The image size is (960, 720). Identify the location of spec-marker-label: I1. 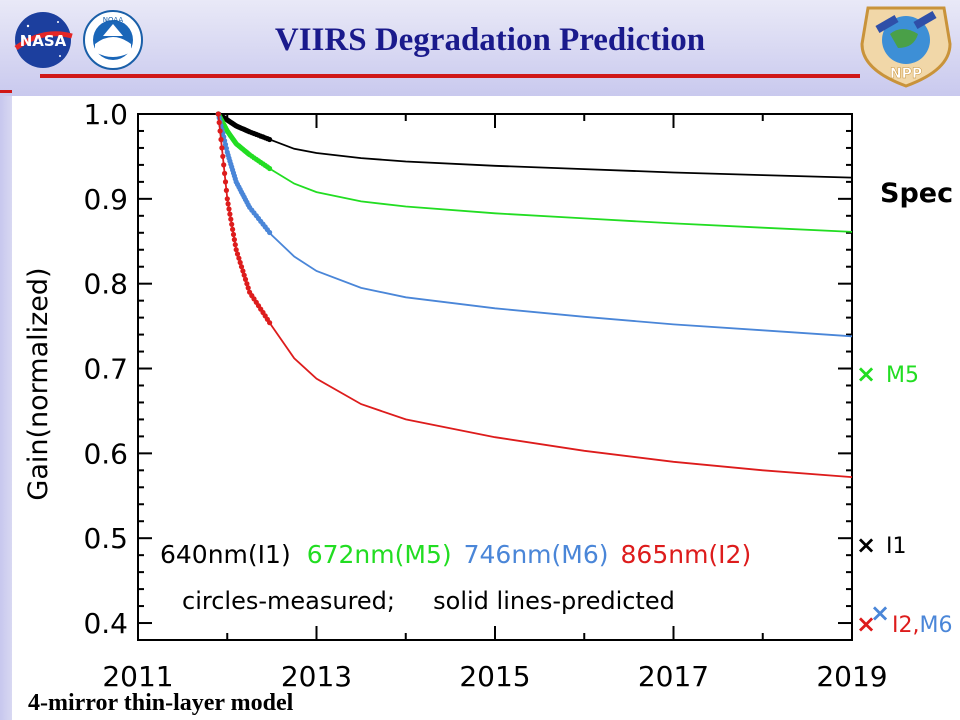
(896, 546).